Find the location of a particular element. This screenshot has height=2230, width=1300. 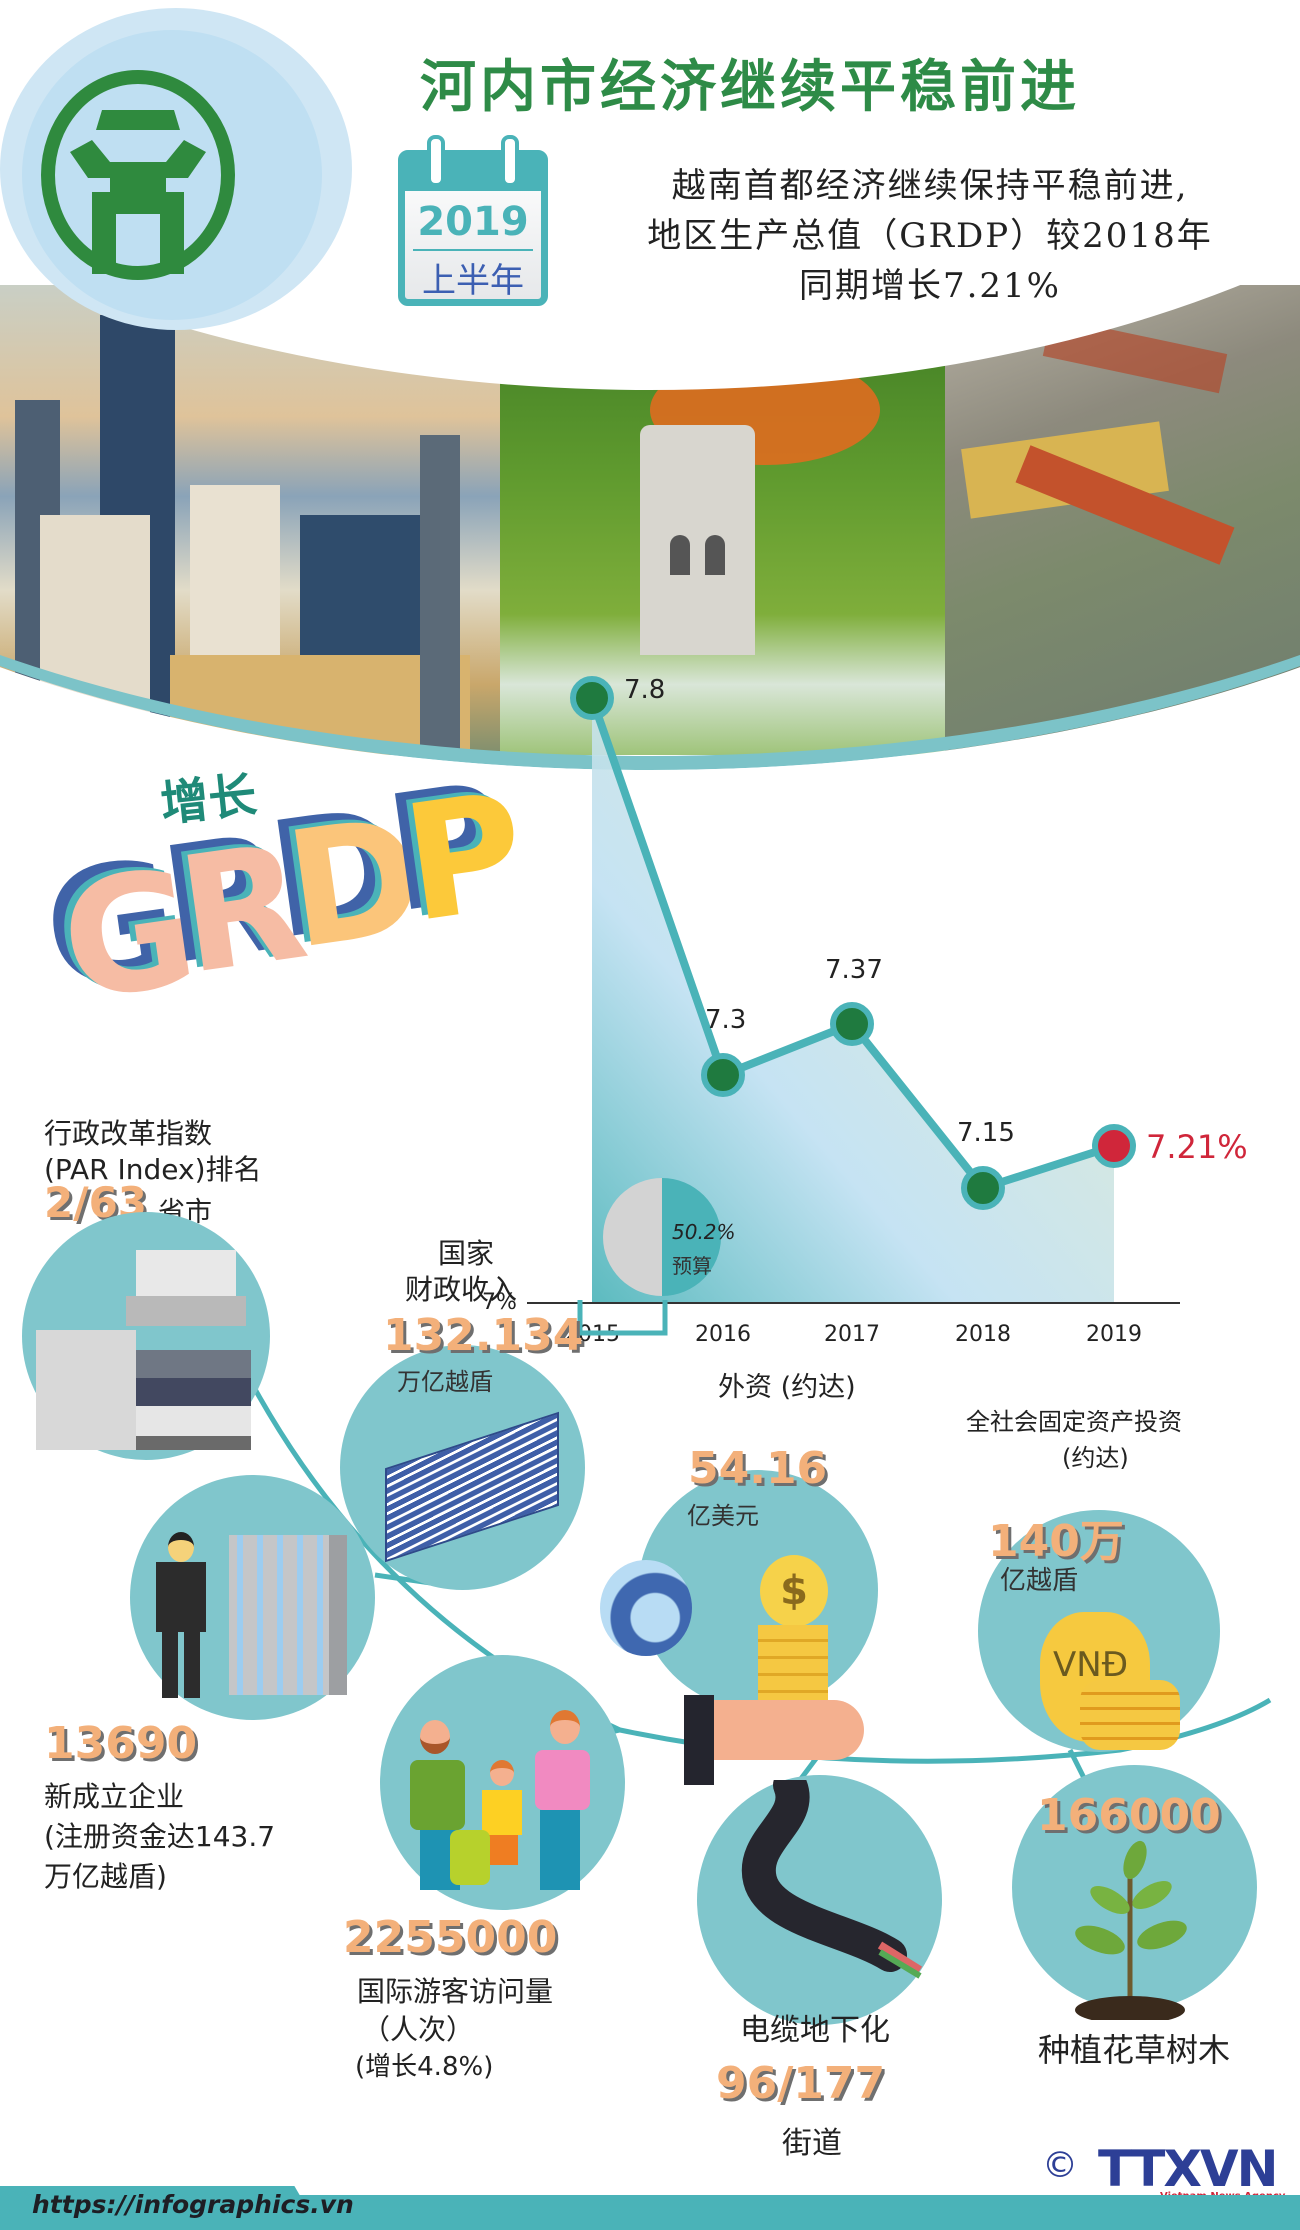

chart-value-2017: 7.37 is located at coordinates (854, 970).